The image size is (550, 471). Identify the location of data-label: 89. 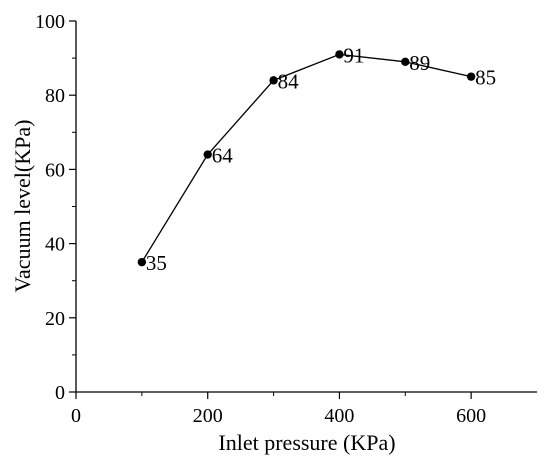
(419, 63).